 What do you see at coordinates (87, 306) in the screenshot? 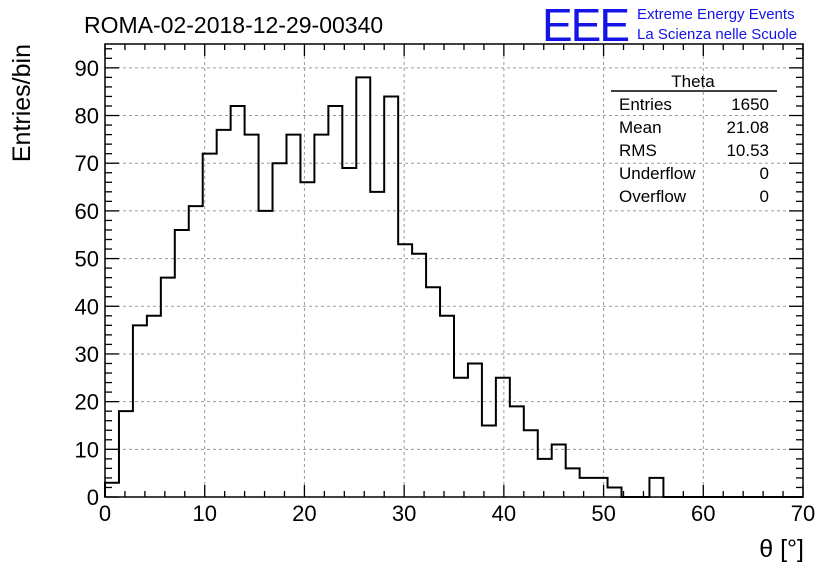
I see `y-tick-label: 40` at bounding box center [87, 306].